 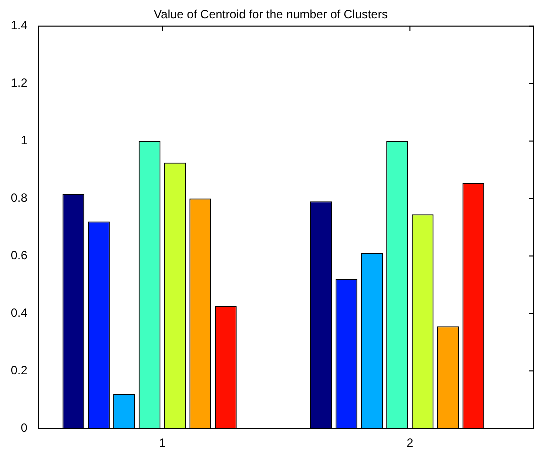 What do you see at coordinates (19, 255) in the screenshot?
I see `y-tick-label: 0.6` at bounding box center [19, 255].